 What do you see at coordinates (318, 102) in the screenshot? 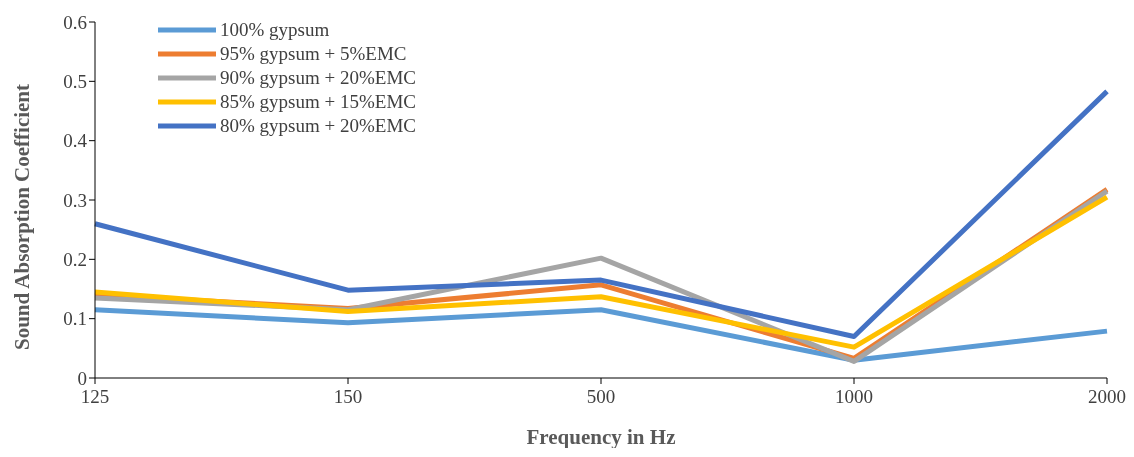
I see `legend-label: 85% gypsum + 15%EMC` at bounding box center [318, 102].